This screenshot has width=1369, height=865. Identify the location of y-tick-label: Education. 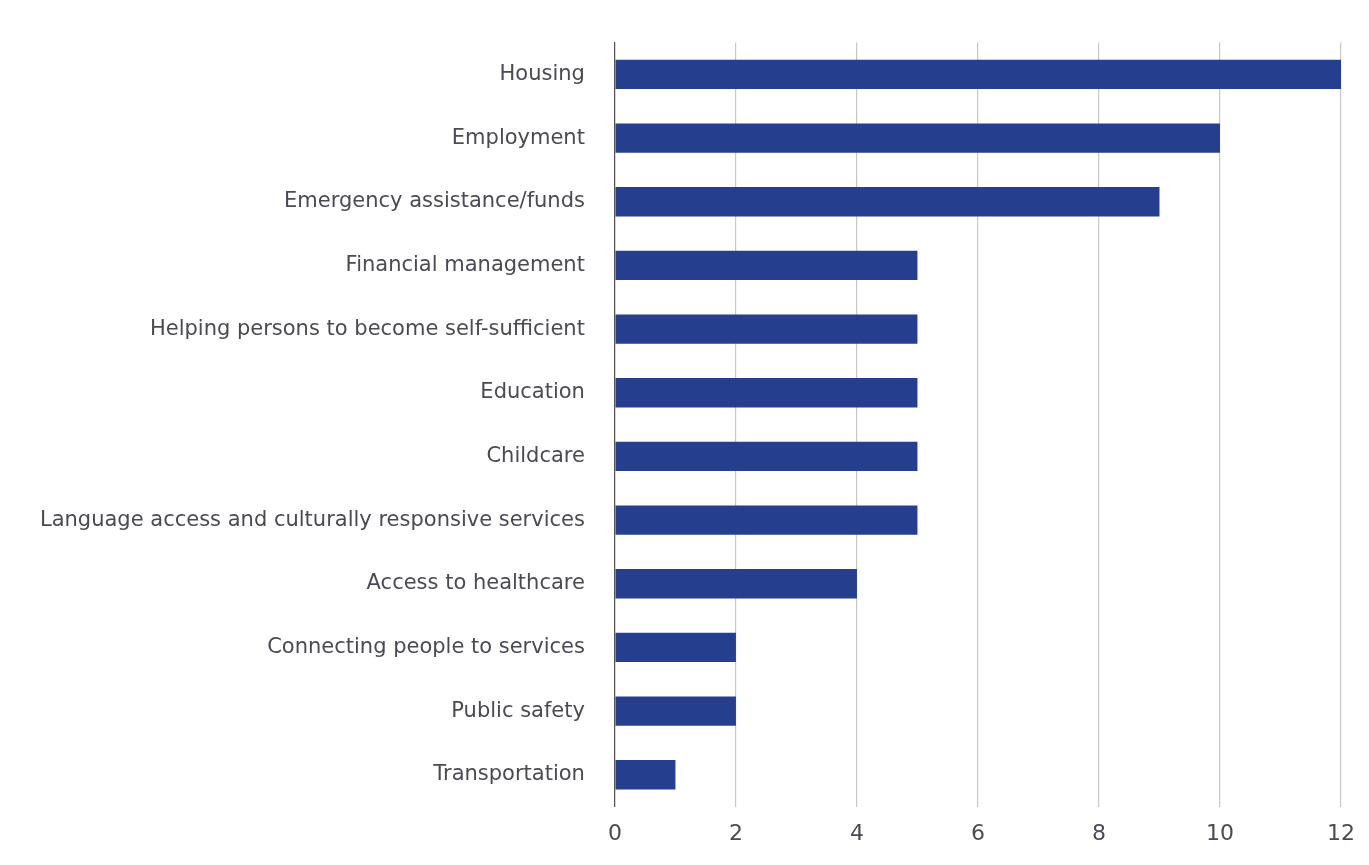
(532, 391).